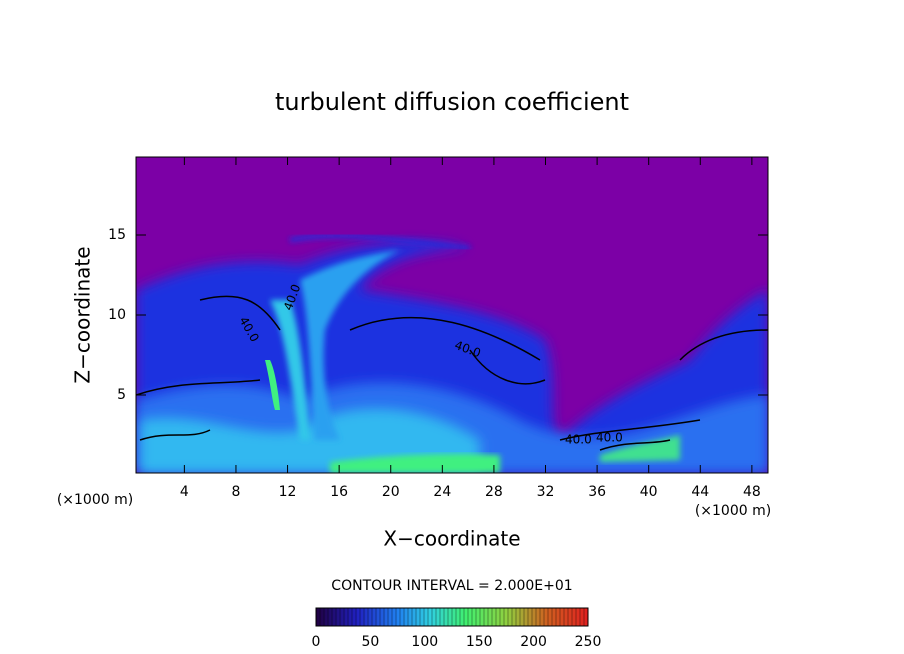  I want to click on contour-interval: CONTOUR INTERVAL = 2.000E+01, so click(451, 586).